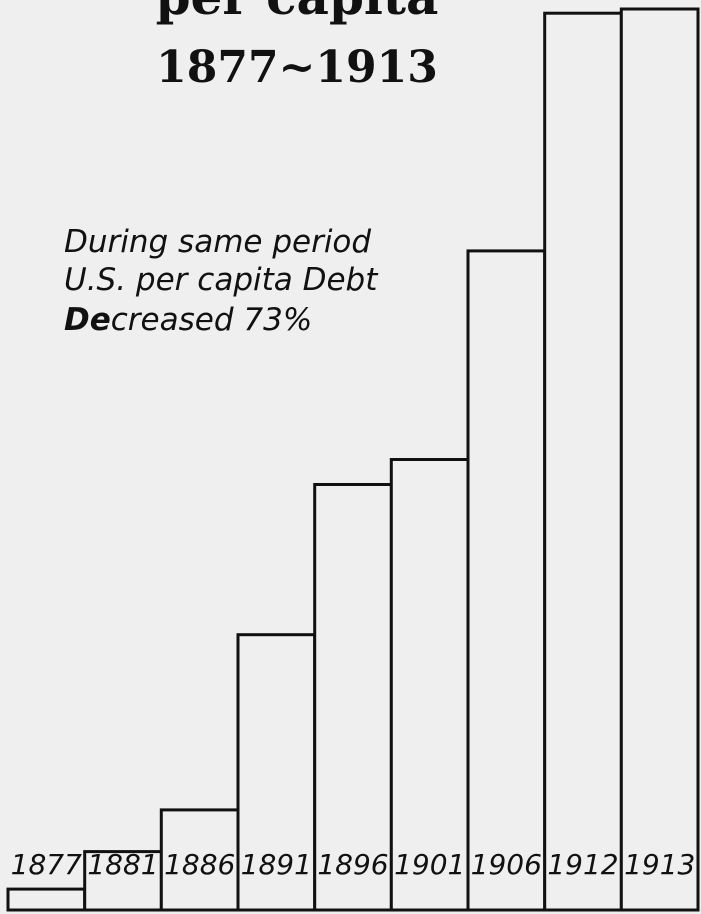 The image size is (701, 914). Describe the element at coordinates (217, 242) in the screenshot. I see `annotation-line-1: During same period` at that location.